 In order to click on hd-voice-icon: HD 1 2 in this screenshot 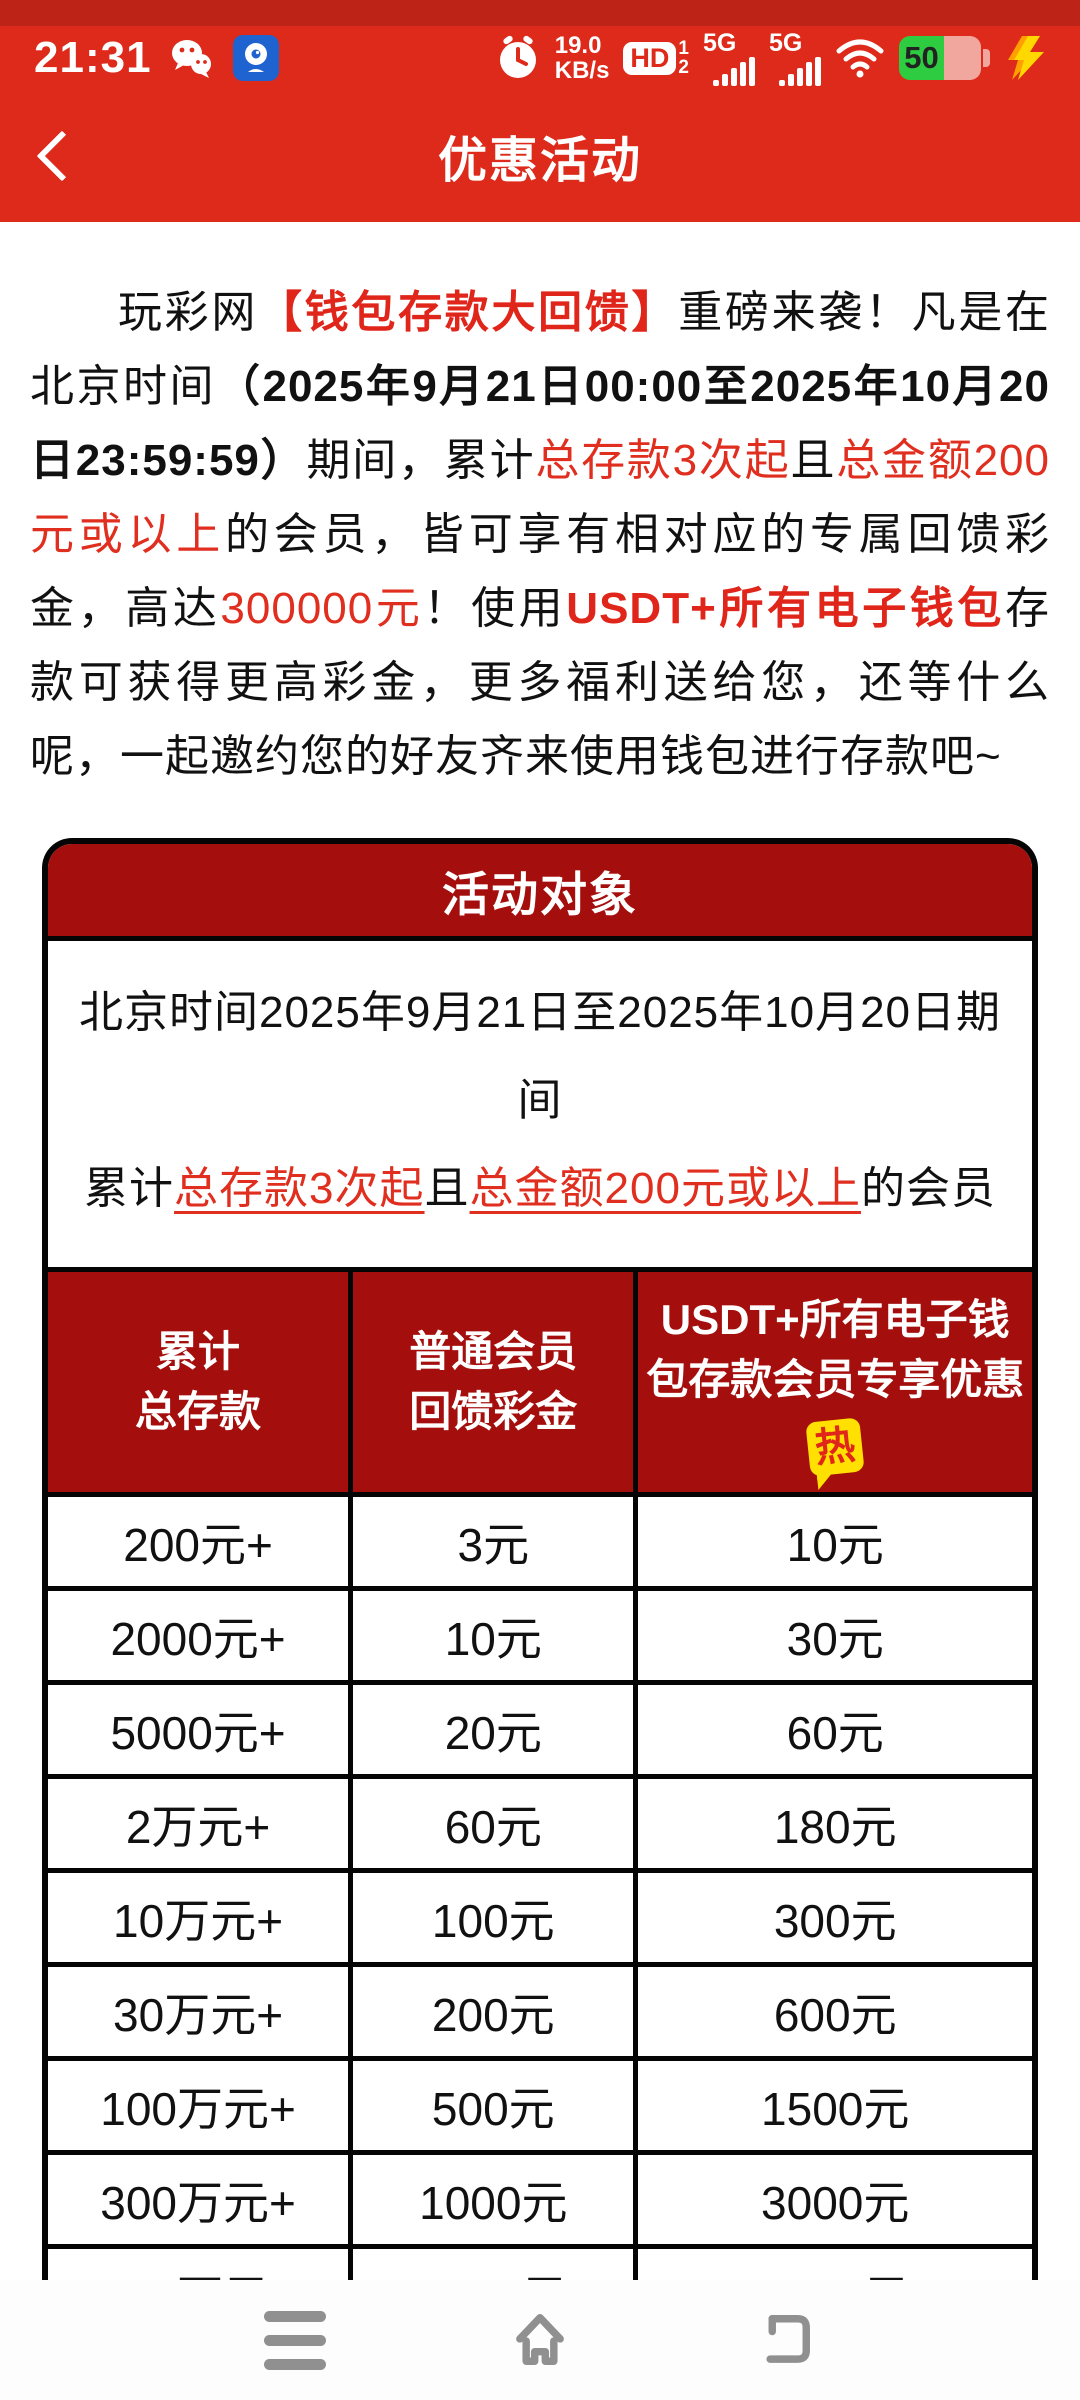, I will do `click(656, 58)`.